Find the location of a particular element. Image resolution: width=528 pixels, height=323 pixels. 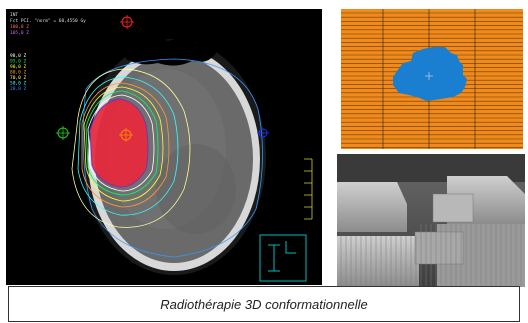

scale-ruler is located at coordinates (308, 189).